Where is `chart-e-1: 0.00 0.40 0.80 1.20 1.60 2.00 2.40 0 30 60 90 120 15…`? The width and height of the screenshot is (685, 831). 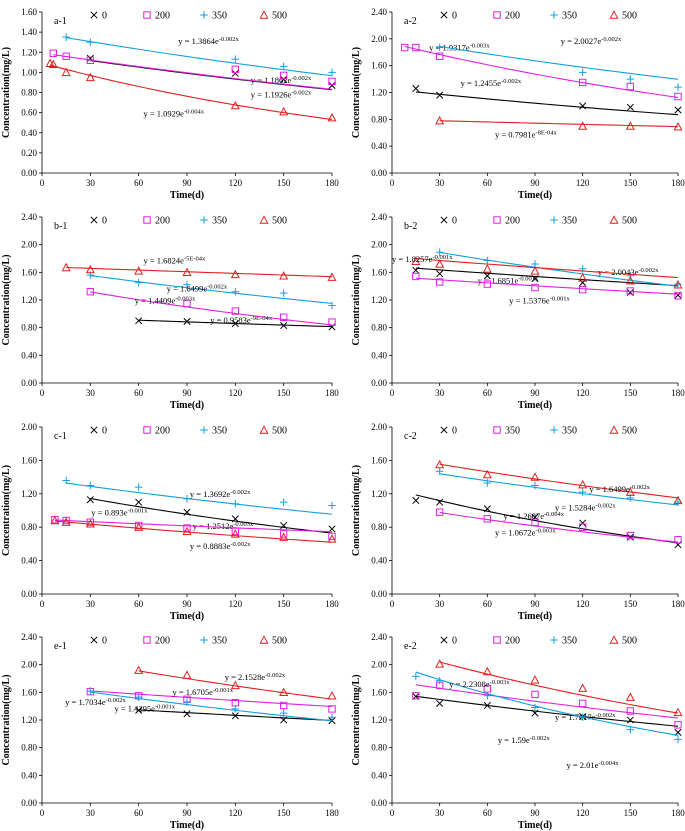 chart-e-1: 0.00 0.40 0.80 1.20 1.60 2.00 2.40 0 30 60 90 120 15… is located at coordinates (170, 731).